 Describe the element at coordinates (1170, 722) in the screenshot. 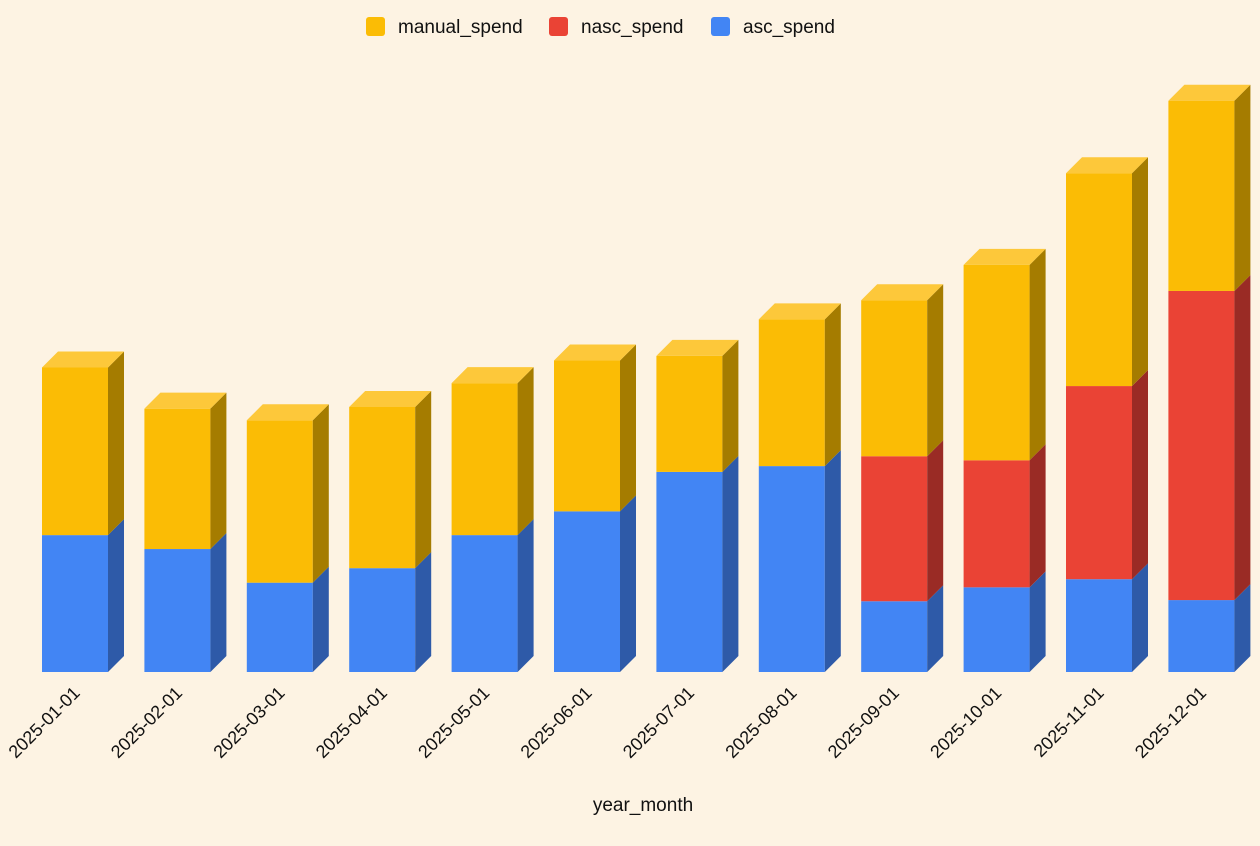

I see `x-tick-label: 2025-12-01` at that location.